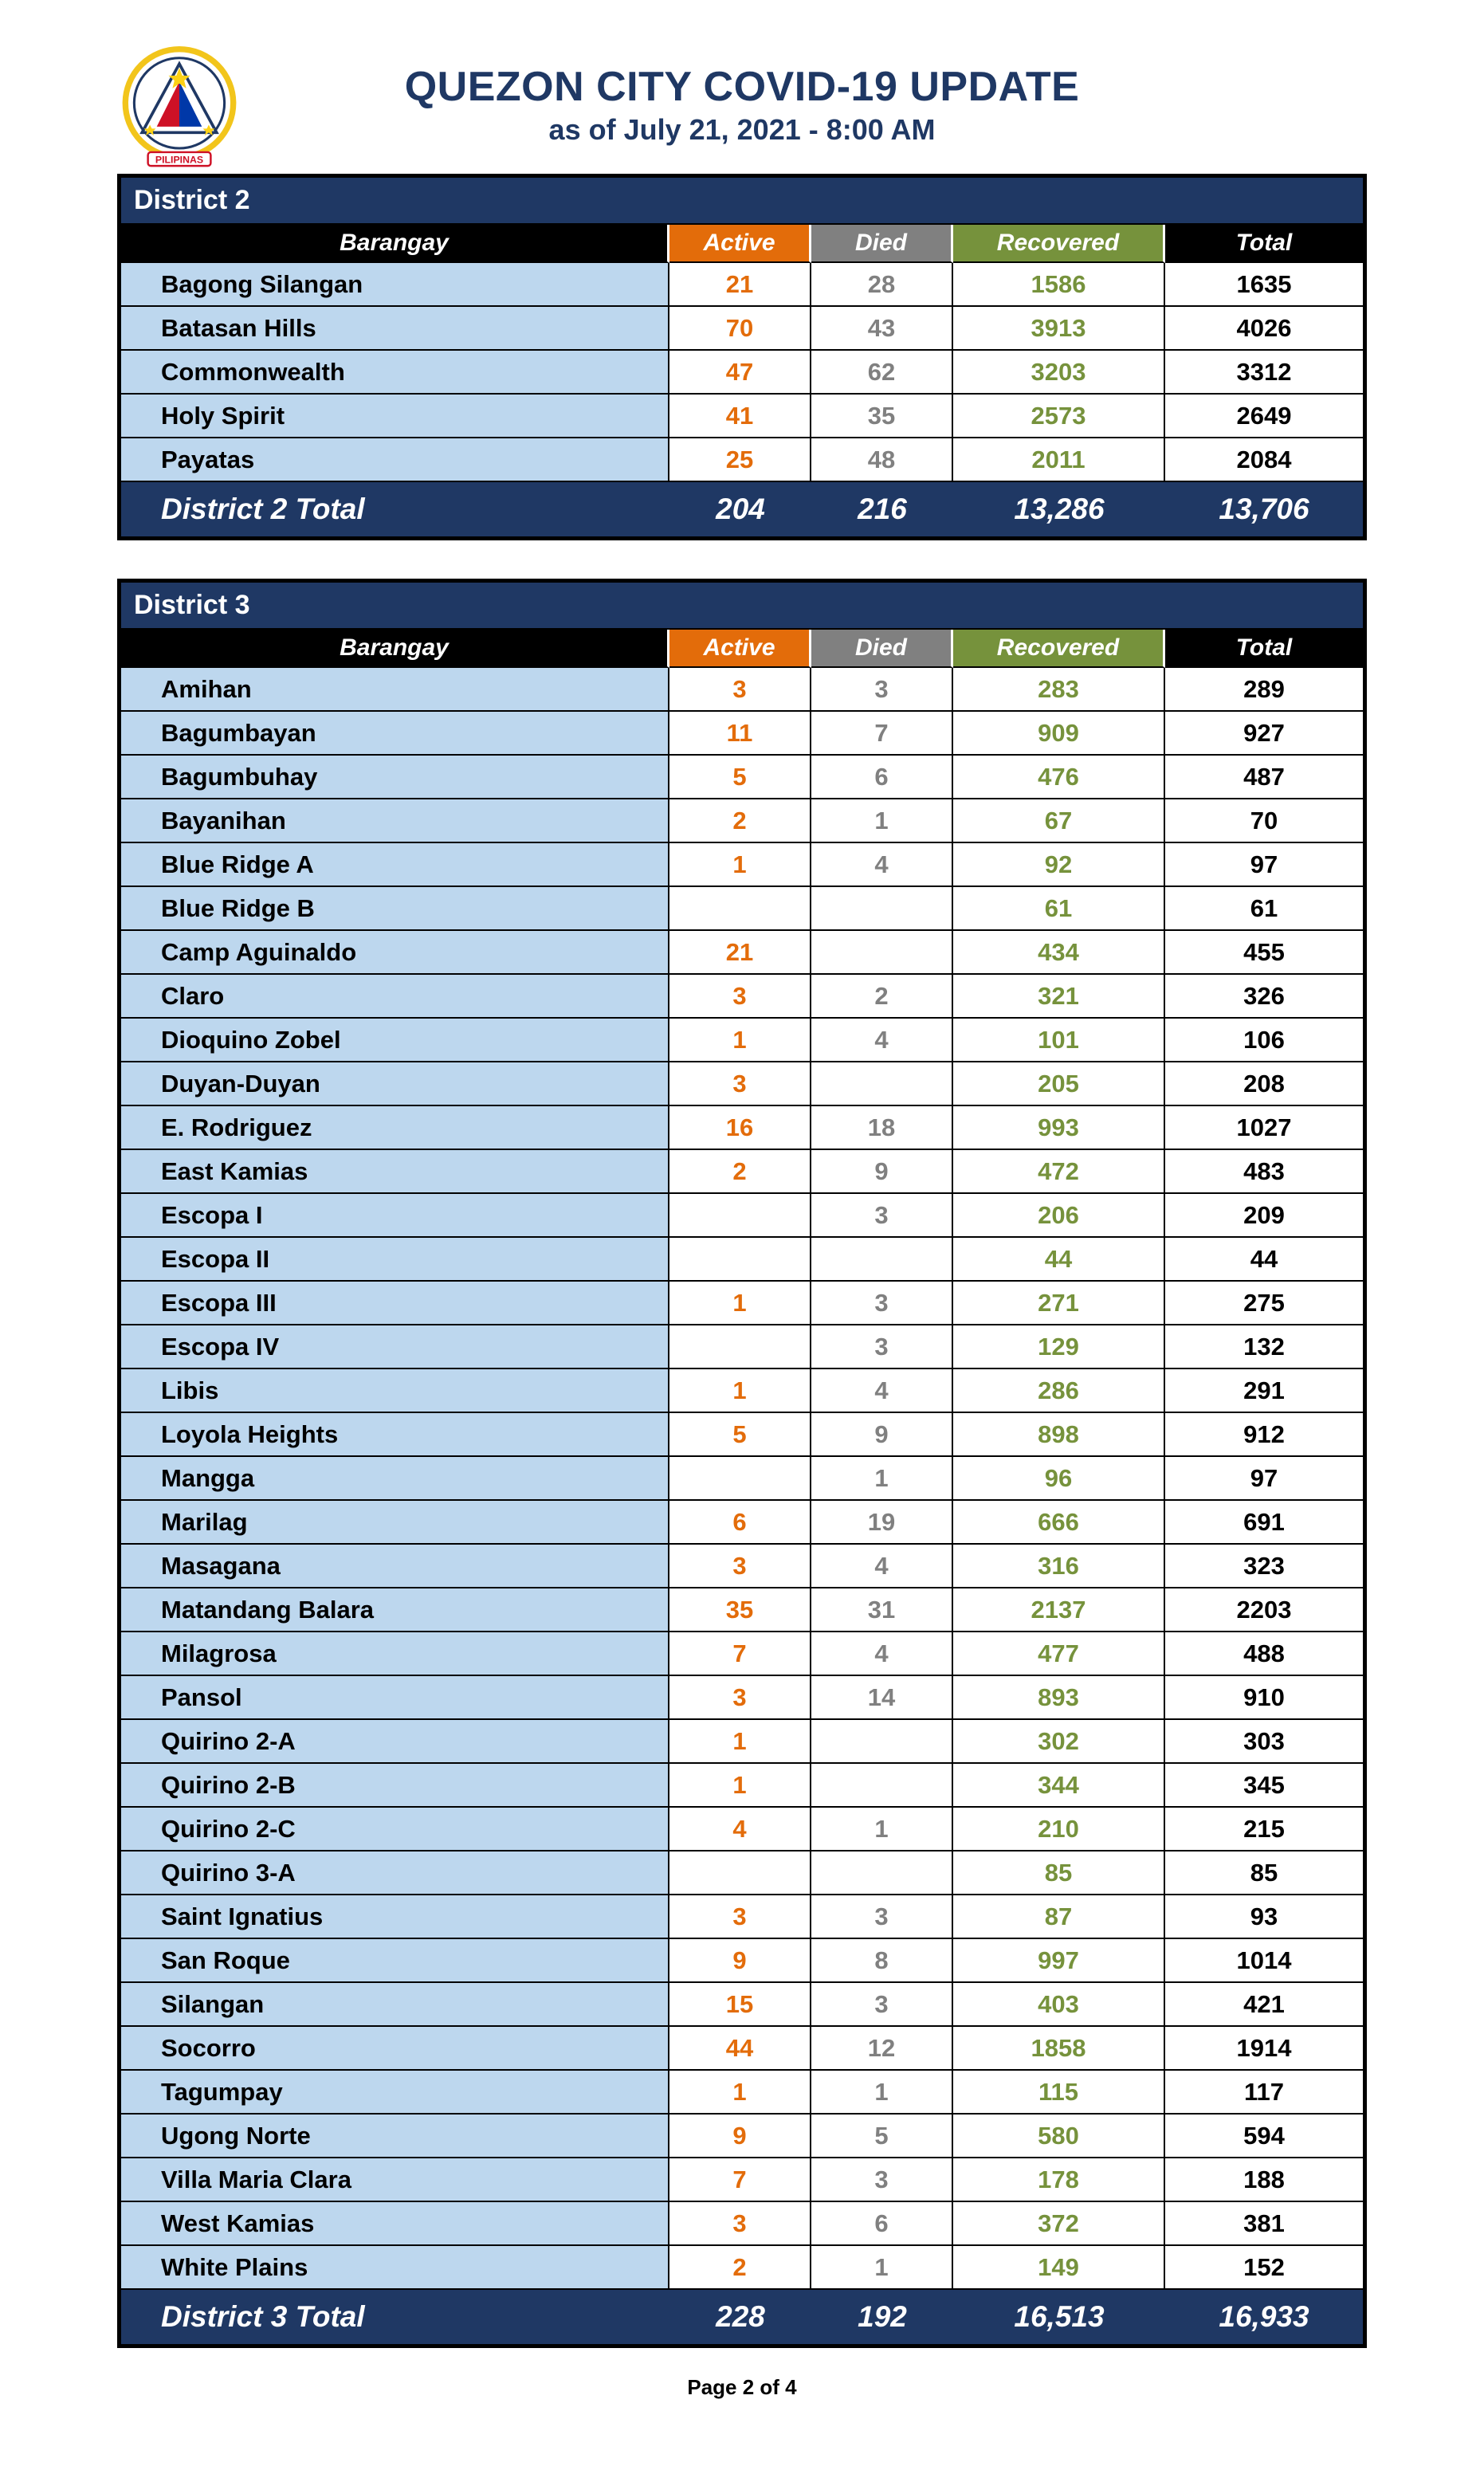  I want to click on cell-total: 2084, so click(1264, 460).